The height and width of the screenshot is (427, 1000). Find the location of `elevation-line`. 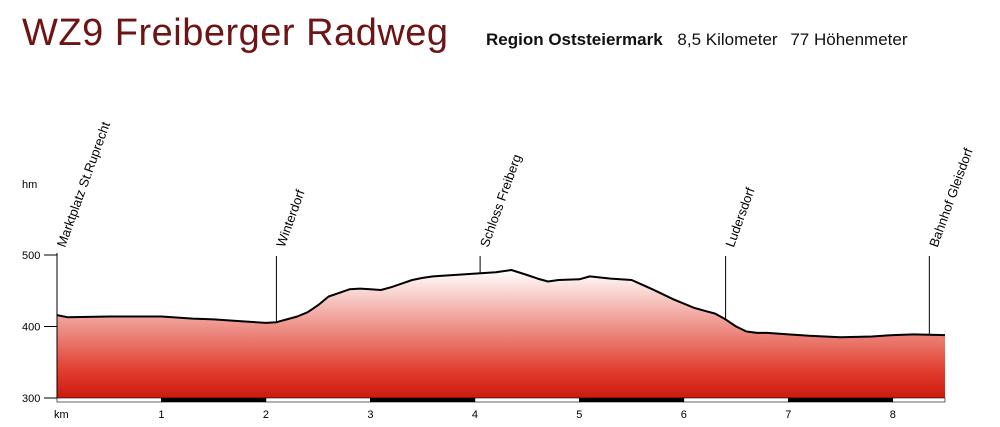

elevation-line is located at coordinates (501, 304).